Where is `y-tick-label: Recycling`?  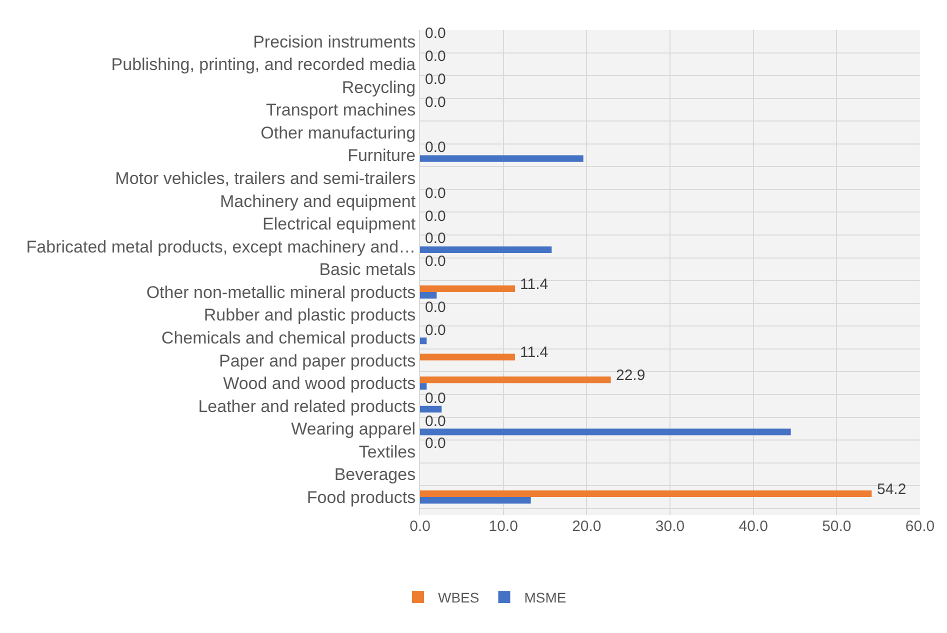 y-tick-label: Recycling is located at coordinates (379, 87).